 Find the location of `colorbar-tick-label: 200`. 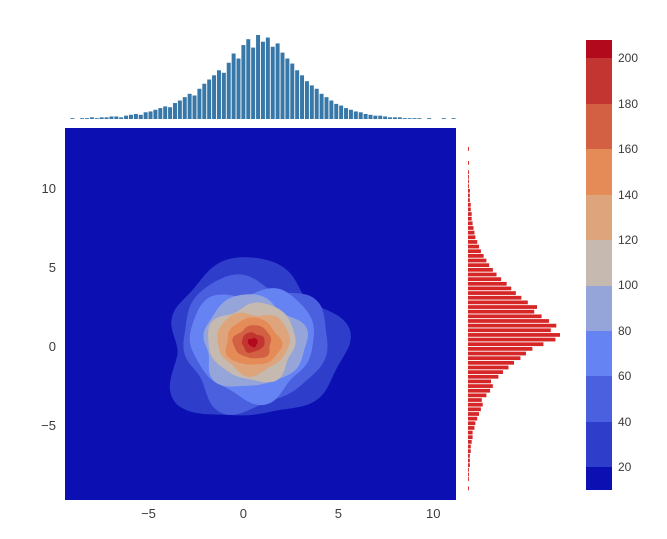

colorbar-tick-label: 200 is located at coordinates (628, 58).